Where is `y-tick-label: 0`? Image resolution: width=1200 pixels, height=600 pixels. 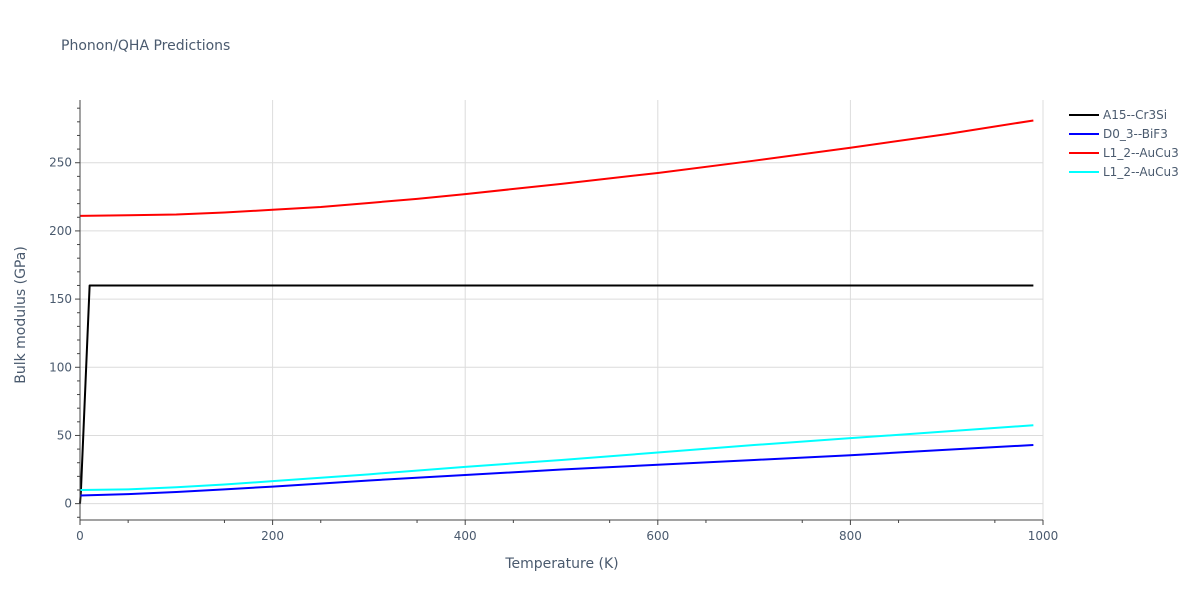 y-tick-label: 0 is located at coordinates (68, 504).